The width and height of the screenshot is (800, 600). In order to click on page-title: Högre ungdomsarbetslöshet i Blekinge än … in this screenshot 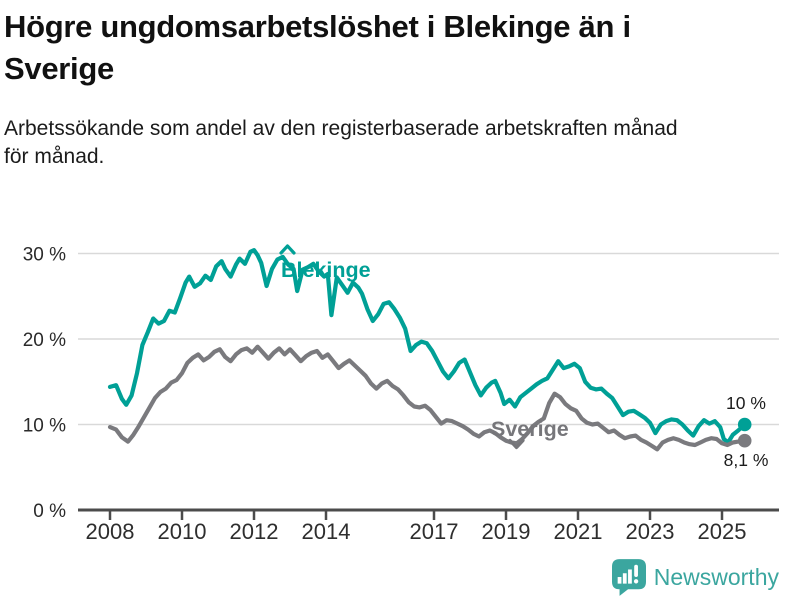, I will do `click(317, 47)`.